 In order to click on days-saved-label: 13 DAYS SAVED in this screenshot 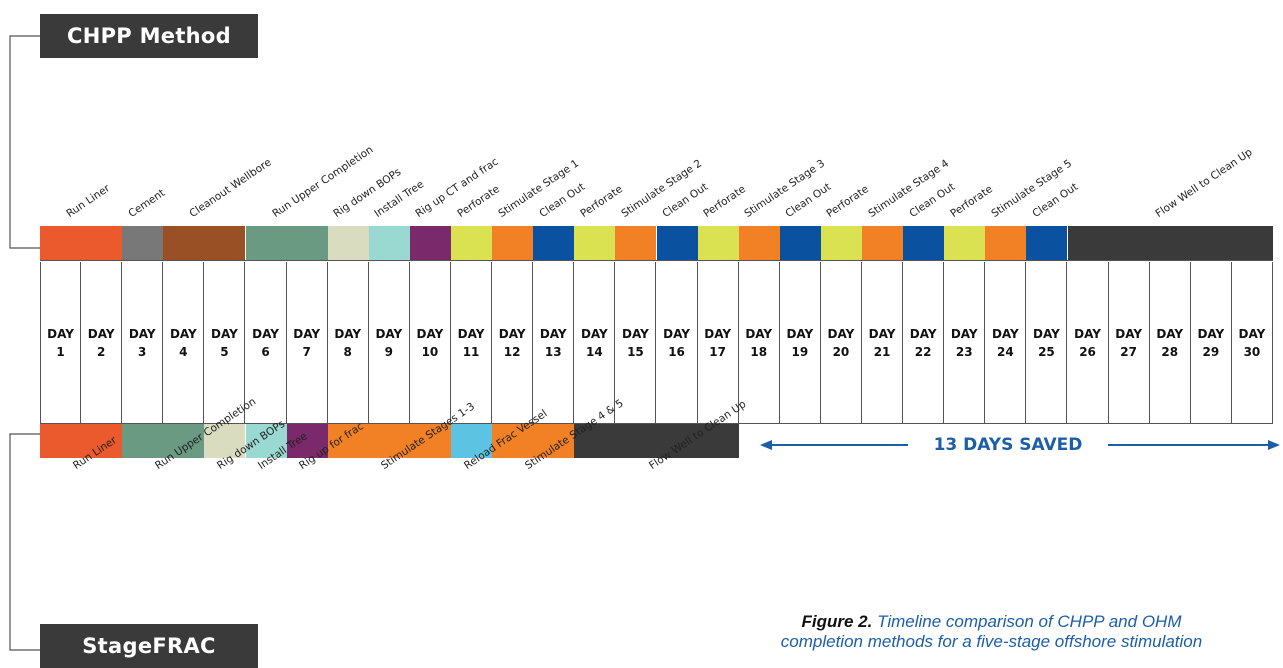, I will do `click(1008, 445)`.